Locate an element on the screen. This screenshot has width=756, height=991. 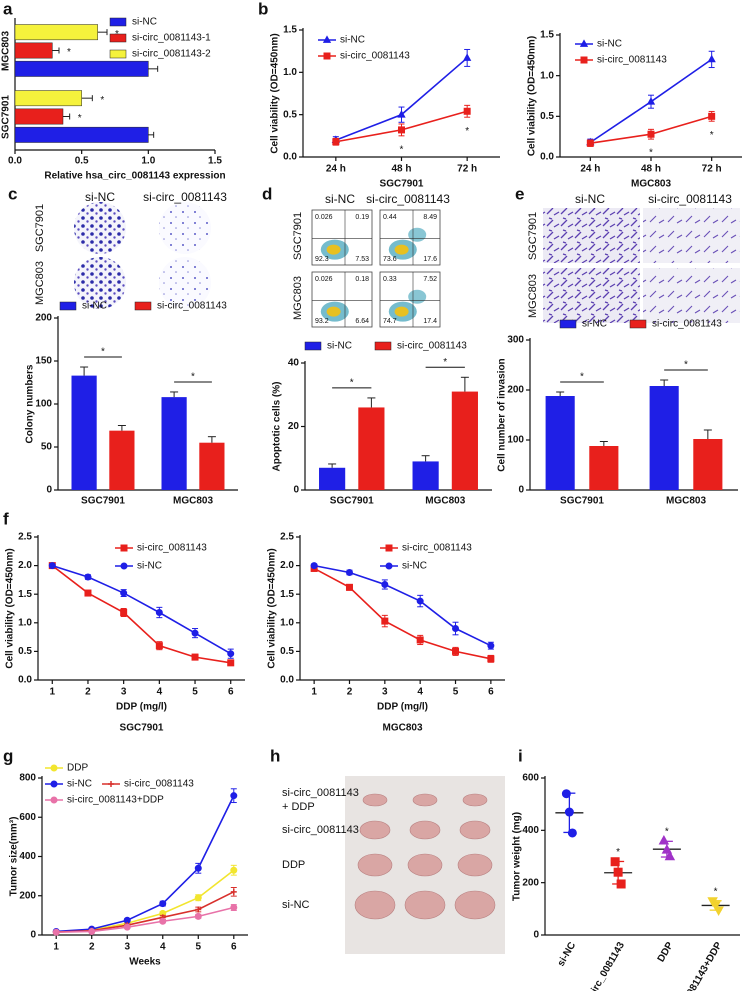
y-tick-label: 100 is located at coordinates (43, 404).